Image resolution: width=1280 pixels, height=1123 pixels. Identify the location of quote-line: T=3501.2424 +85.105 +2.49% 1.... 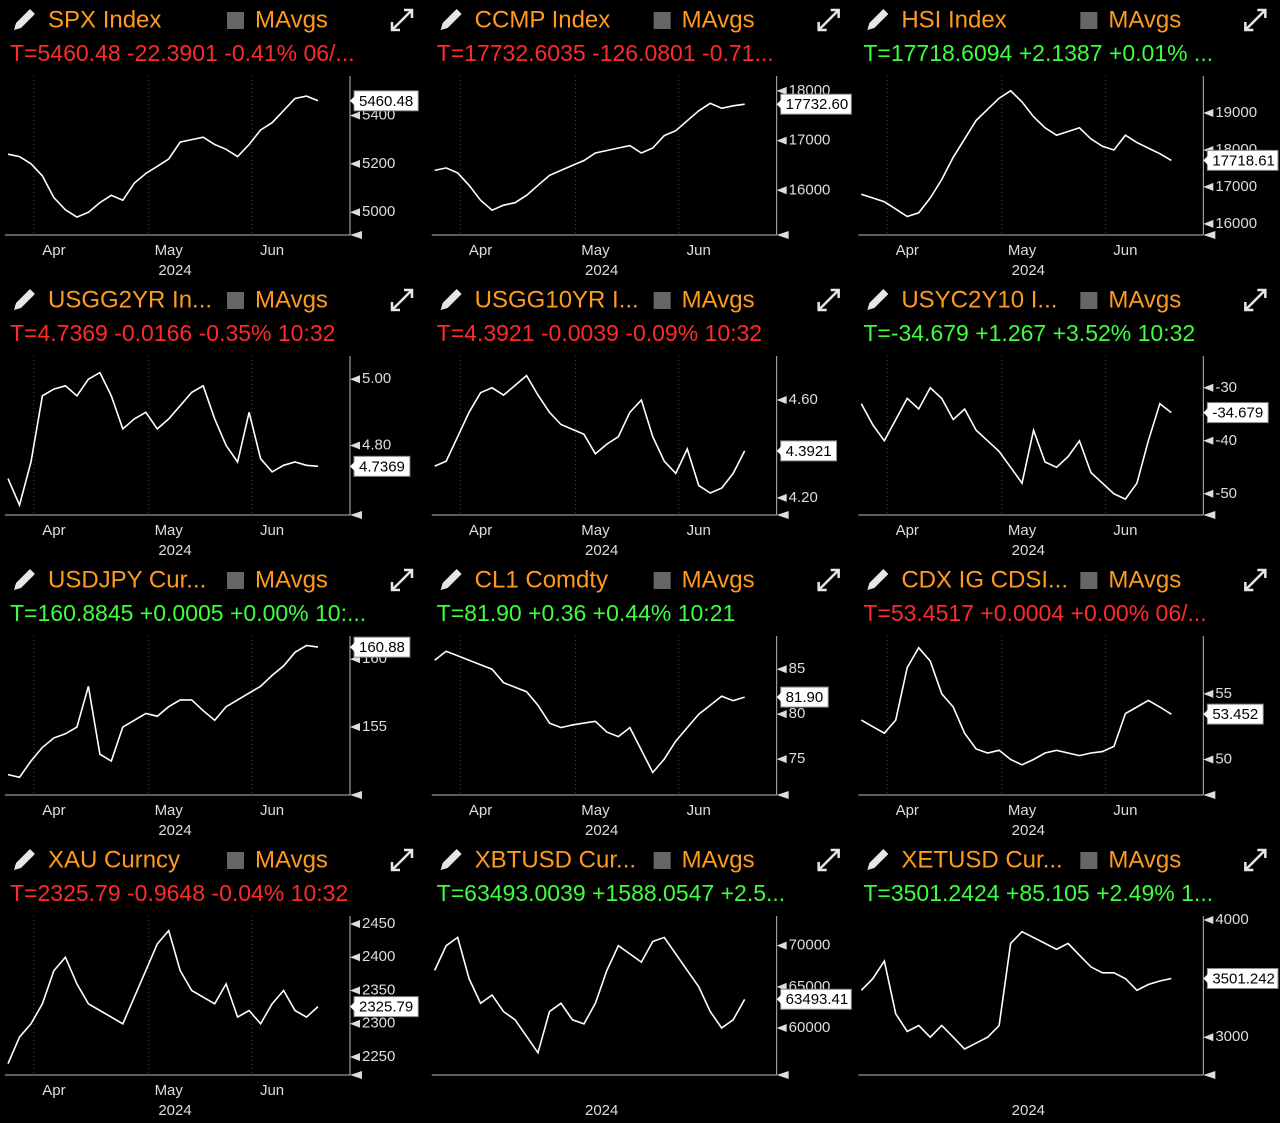
(1038, 893).